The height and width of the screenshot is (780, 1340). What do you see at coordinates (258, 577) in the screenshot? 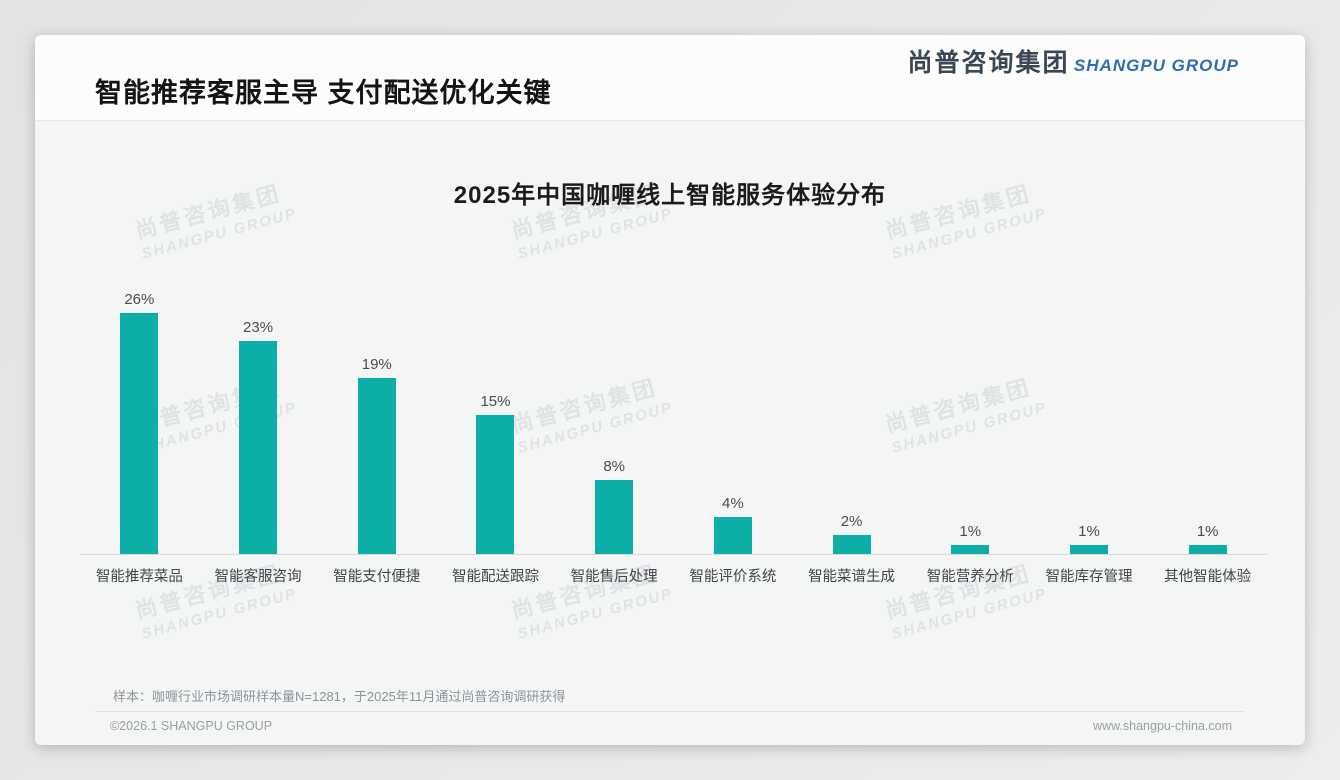
I see `category-label: 智能客服咨询` at bounding box center [258, 577].